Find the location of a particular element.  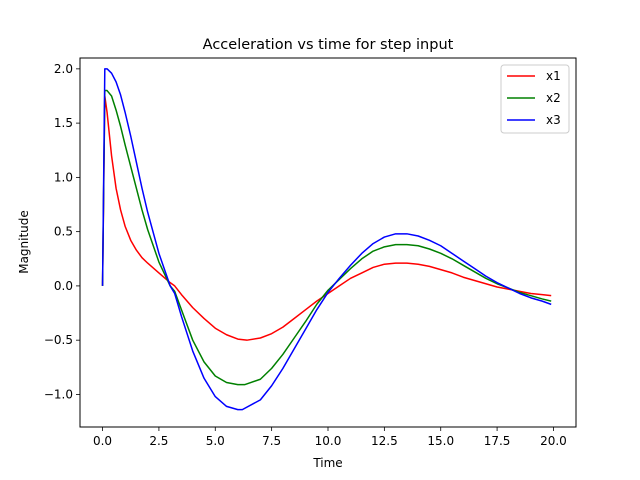

y-axis-label: Magnitude is located at coordinates (24, 242).